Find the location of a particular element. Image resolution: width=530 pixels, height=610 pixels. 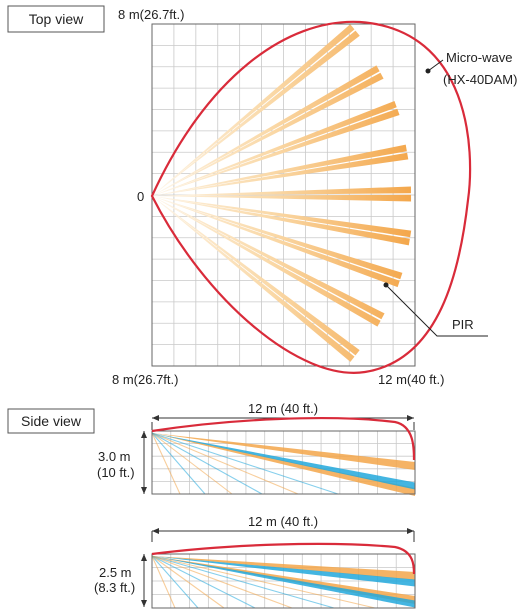

panel1-microwave-pattern is located at coordinates (283, 439).